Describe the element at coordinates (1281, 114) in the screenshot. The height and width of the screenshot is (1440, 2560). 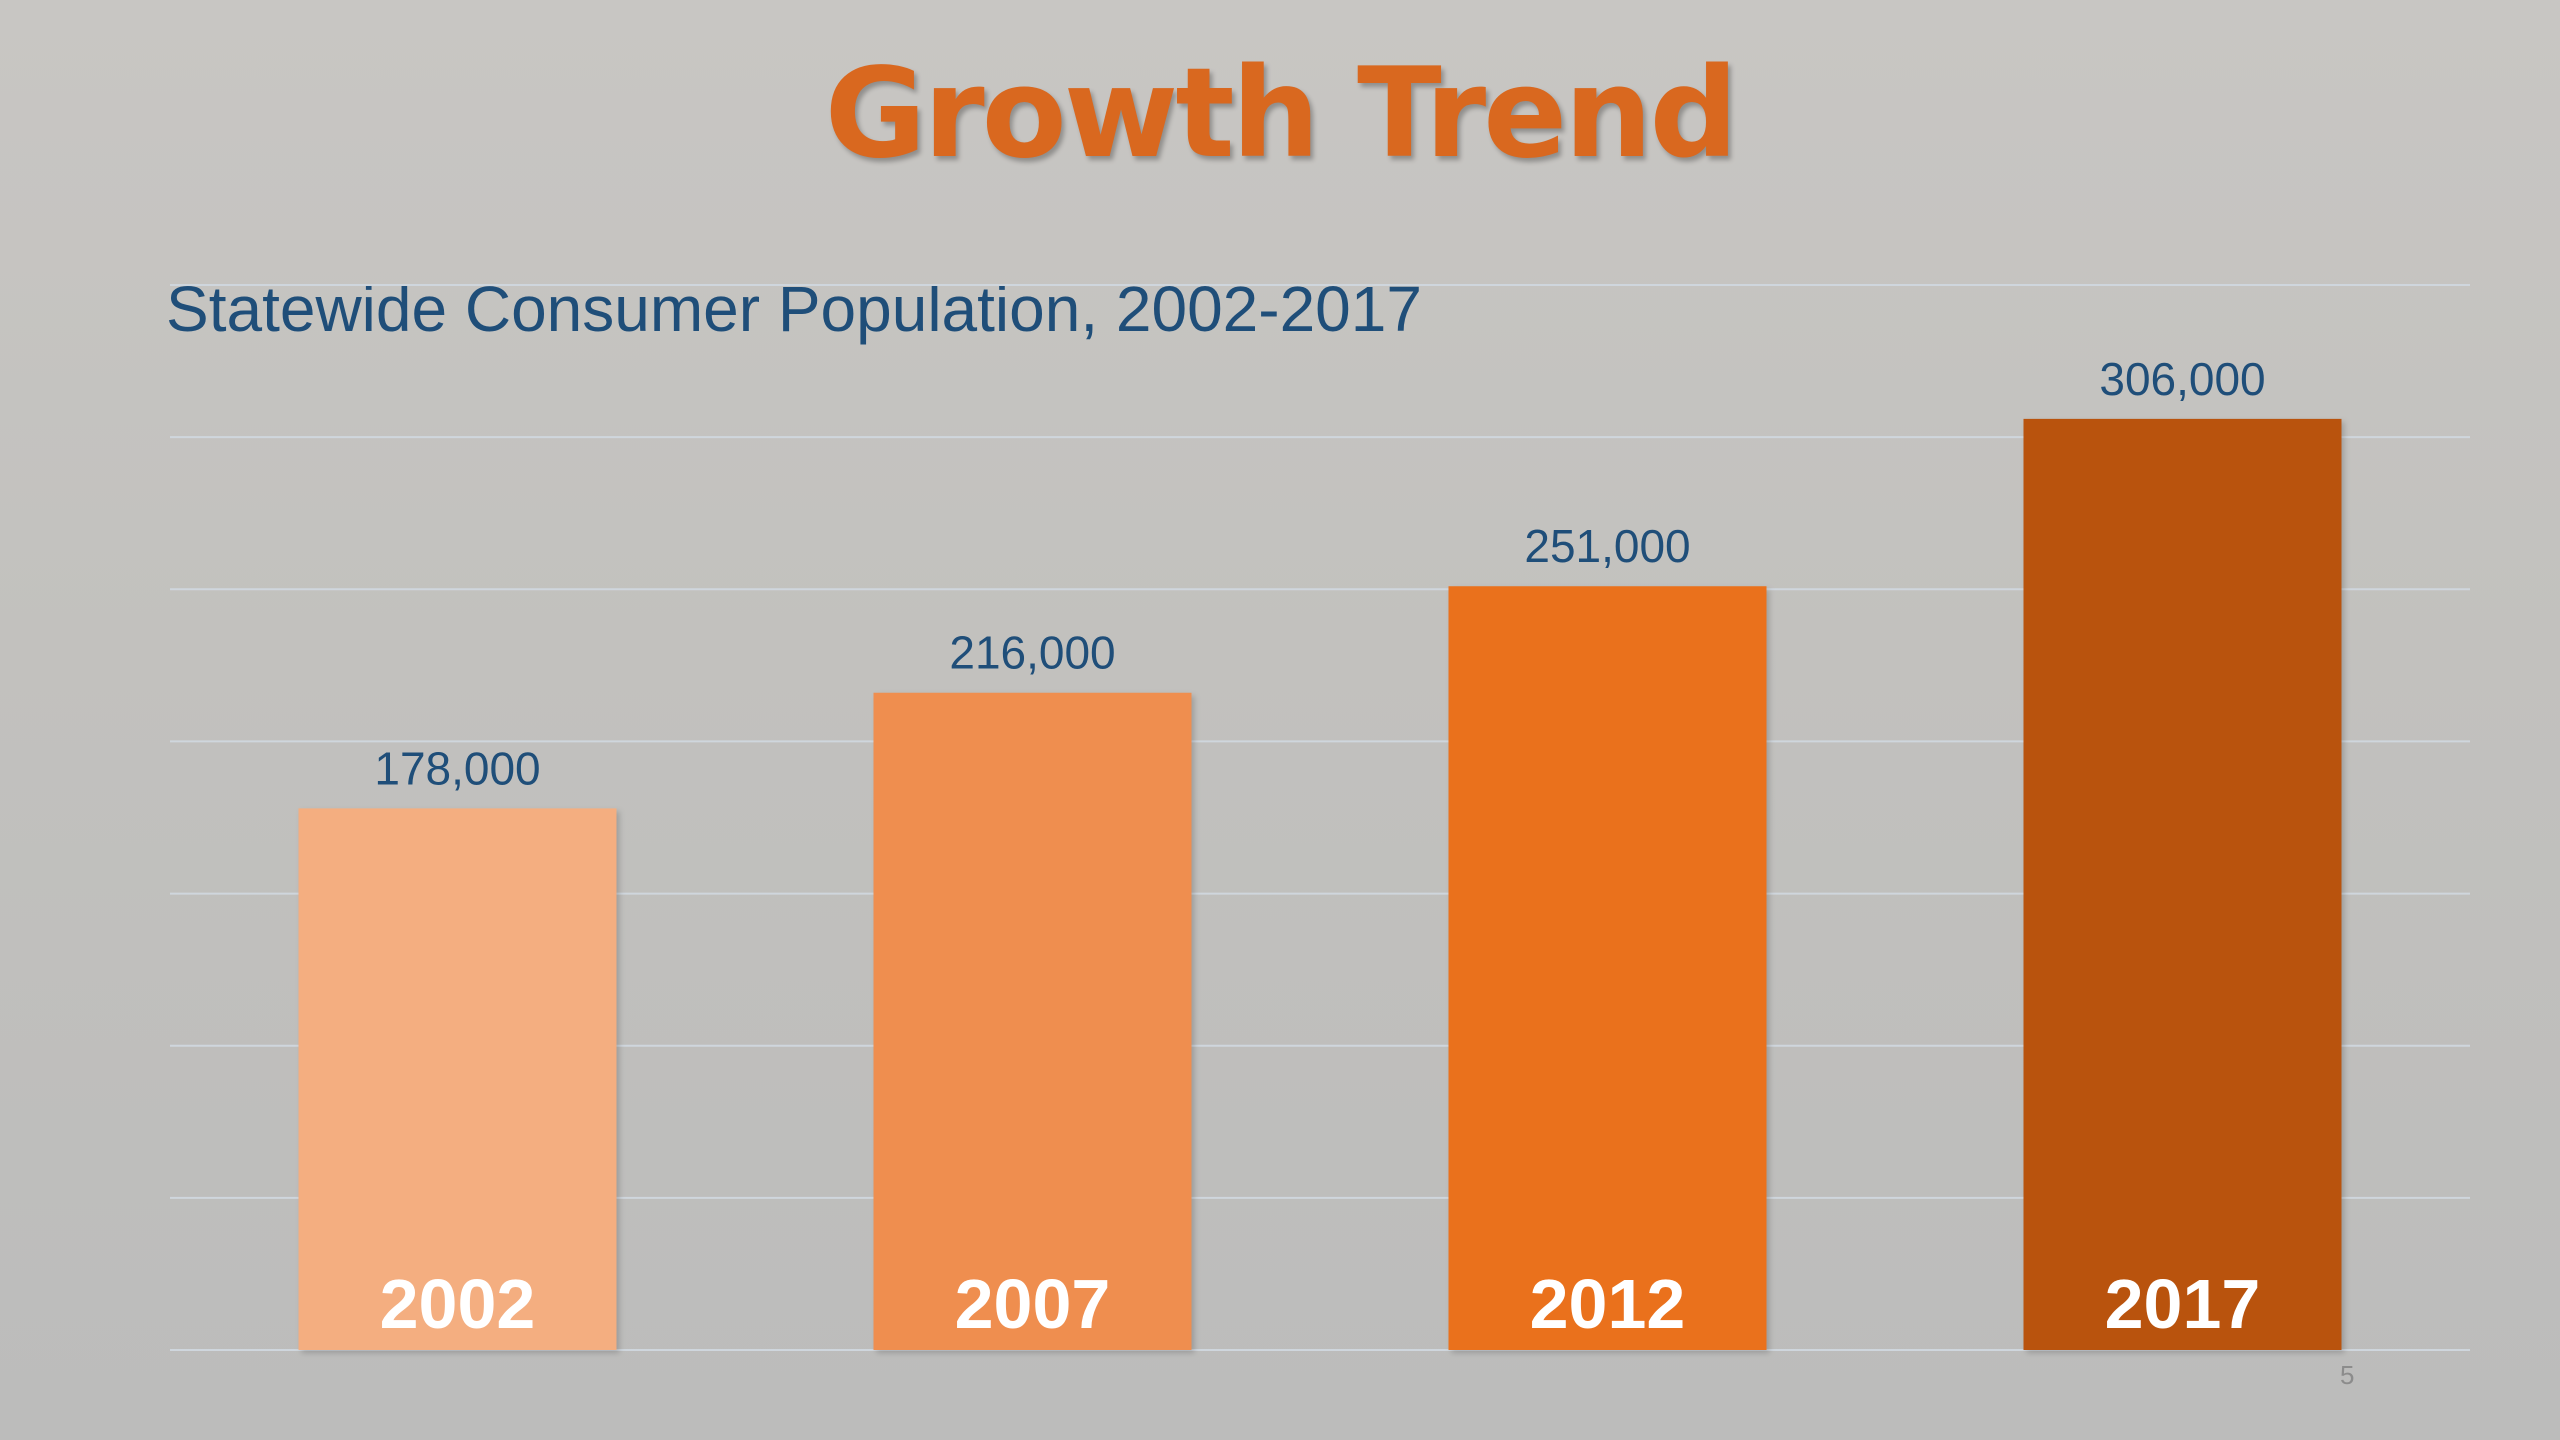
I see `slide-title: Growth Trend` at that location.